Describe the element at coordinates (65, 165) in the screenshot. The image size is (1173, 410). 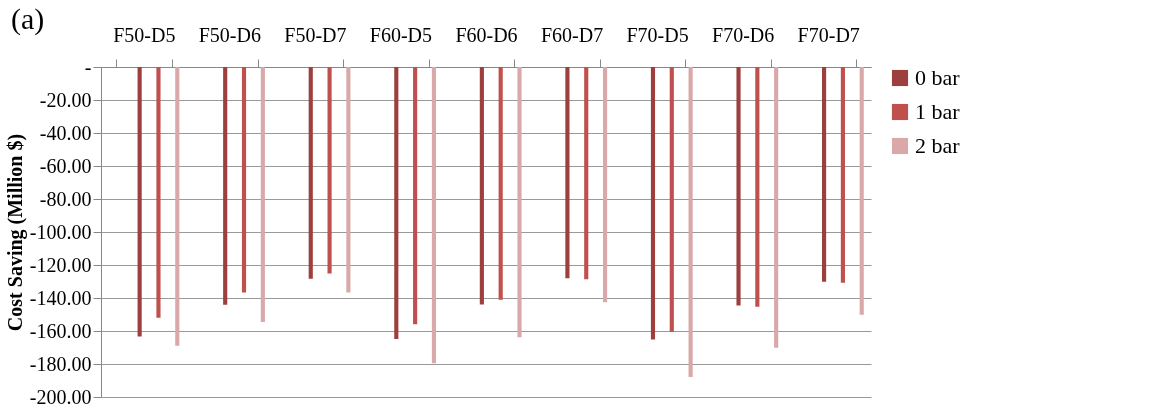
I see `y-tick-label: -60.00` at that location.